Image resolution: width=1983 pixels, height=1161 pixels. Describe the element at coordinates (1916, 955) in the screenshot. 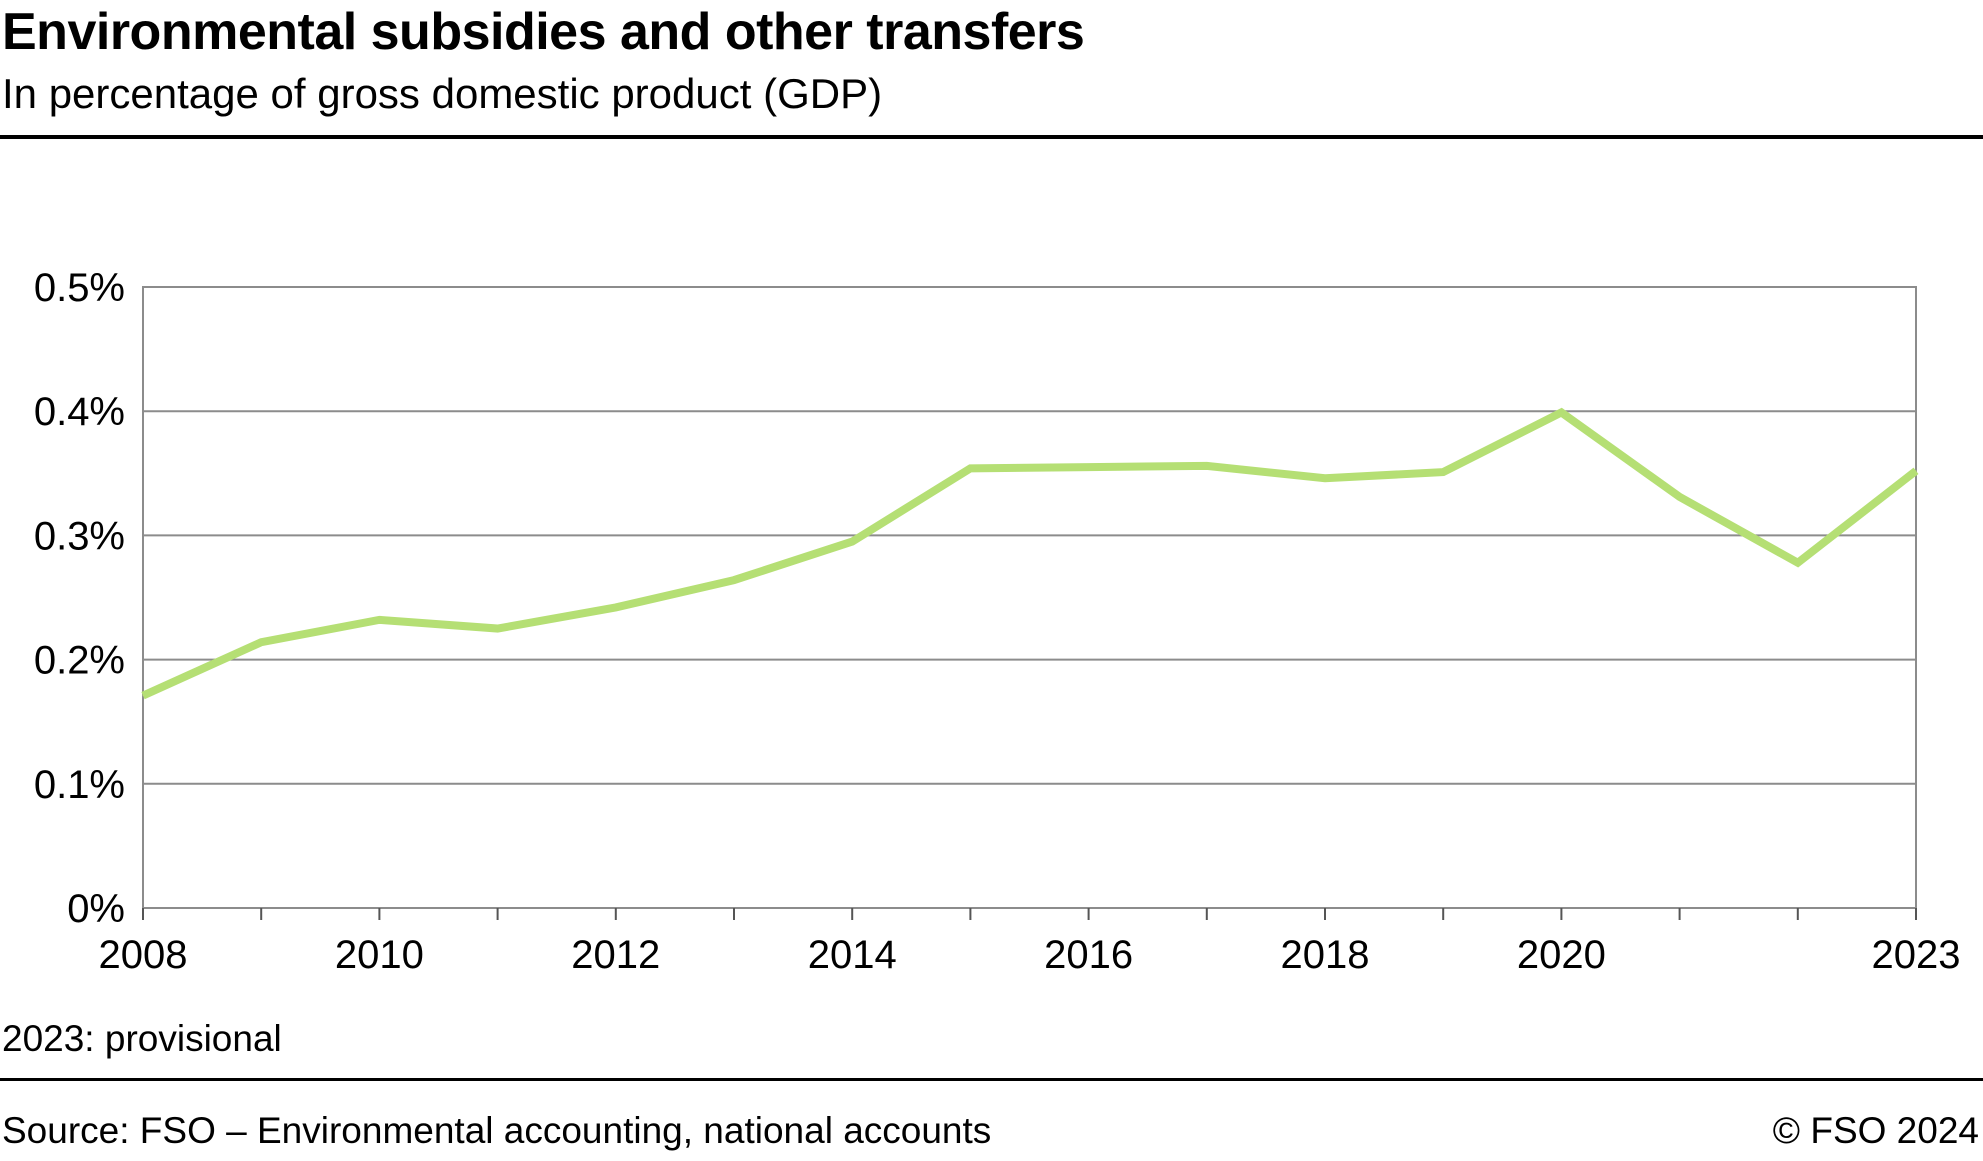

I see `x-tick-label: 2023` at that location.